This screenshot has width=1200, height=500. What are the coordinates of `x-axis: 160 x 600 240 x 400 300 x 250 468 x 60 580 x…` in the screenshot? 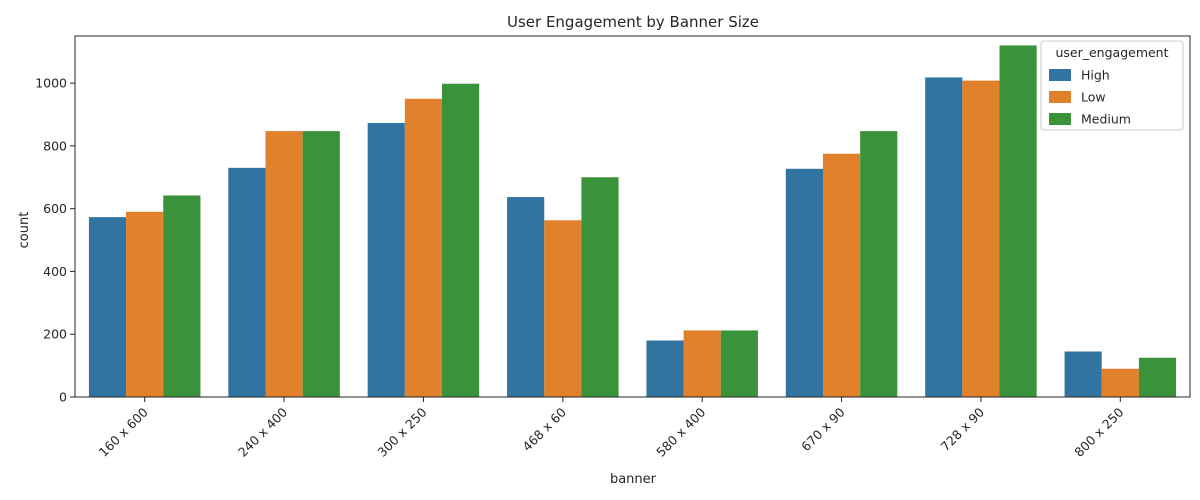 It's located at (611, 428).